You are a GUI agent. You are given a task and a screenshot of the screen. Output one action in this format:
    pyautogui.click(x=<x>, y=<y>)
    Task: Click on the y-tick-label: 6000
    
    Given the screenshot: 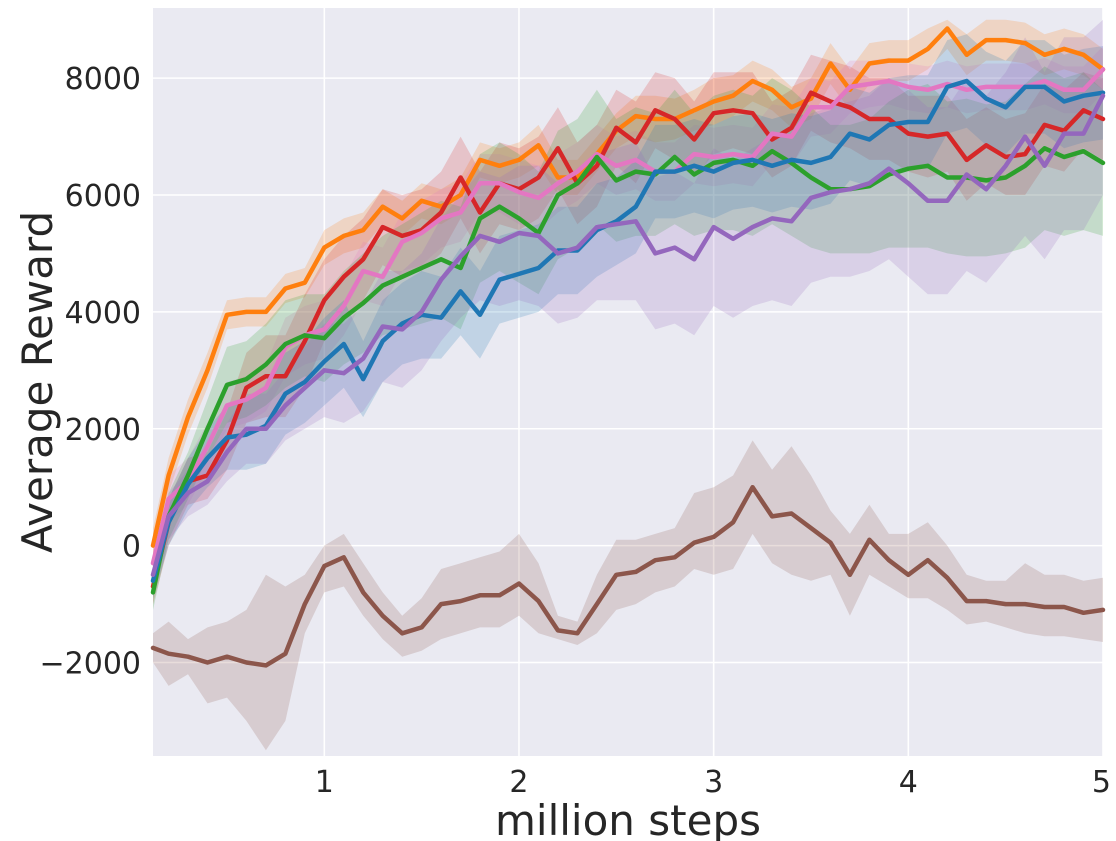 What is the action you would take?
    pyautogui.click(x=103, y=196)
    